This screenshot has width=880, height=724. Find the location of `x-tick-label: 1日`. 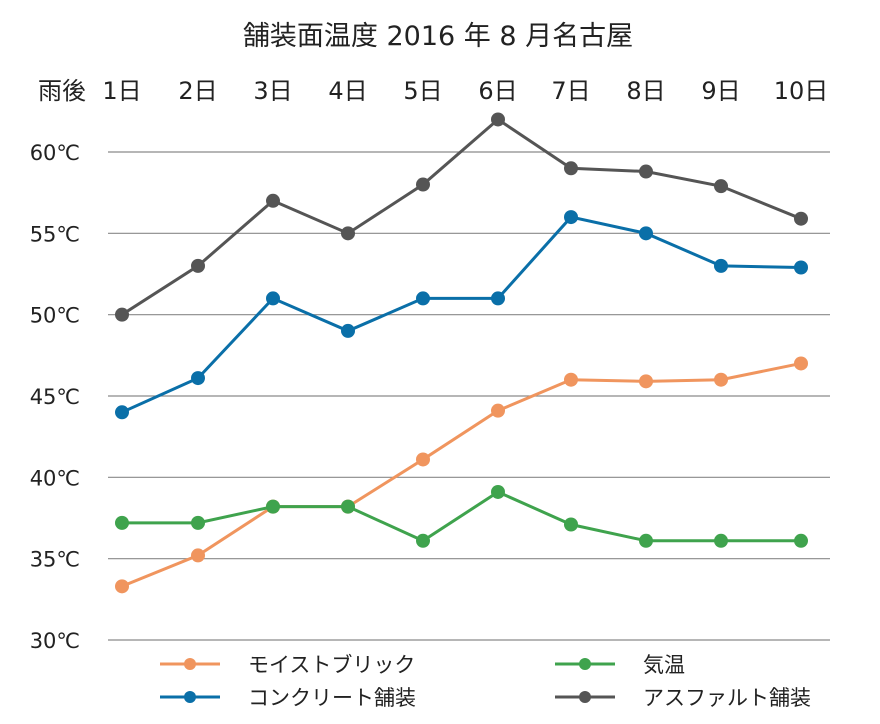

x-tick-label: 1日 is located at coordinates (121, 91).